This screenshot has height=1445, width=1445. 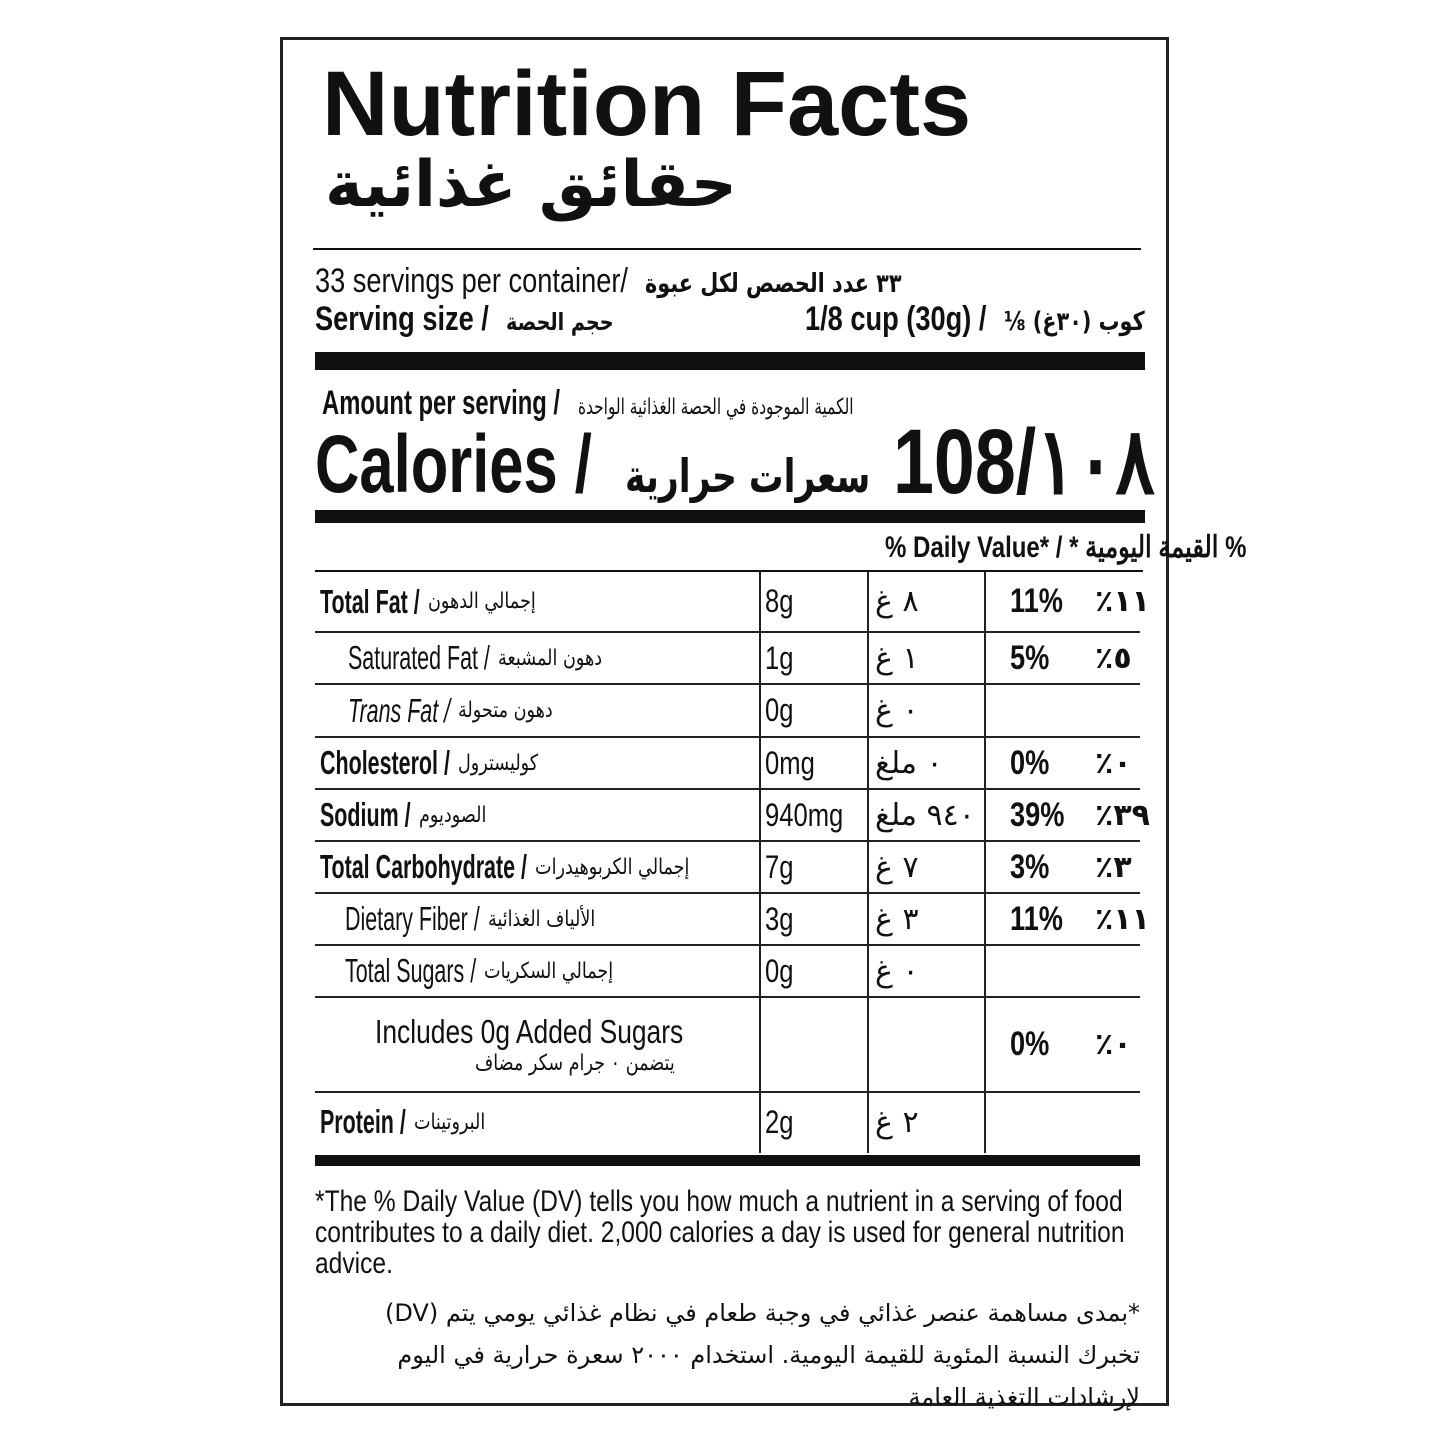 What do you see at coordinates (897, 658) in the screenshot?
I see `amount-ar: ١ غ` at bounding box center [897, 658].